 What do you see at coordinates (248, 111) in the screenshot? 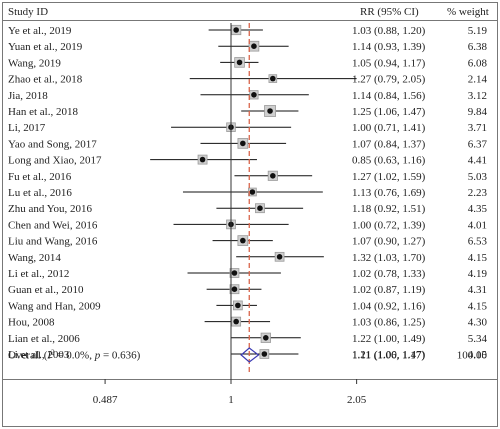
I see `study-row: Han et al., 2018 1.25 (1.06, 1.47) 9.84` at bounding box center [248, 111].